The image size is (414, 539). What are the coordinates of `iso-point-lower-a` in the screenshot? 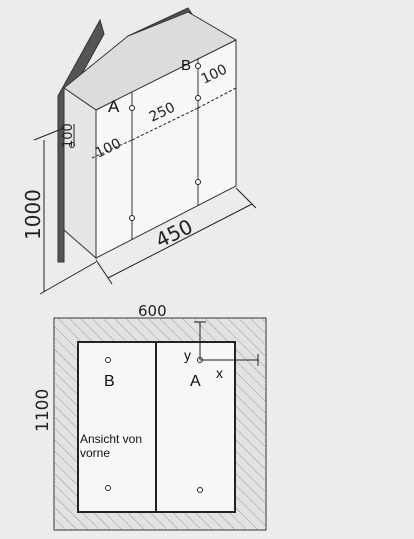 It's located at (132, 218).